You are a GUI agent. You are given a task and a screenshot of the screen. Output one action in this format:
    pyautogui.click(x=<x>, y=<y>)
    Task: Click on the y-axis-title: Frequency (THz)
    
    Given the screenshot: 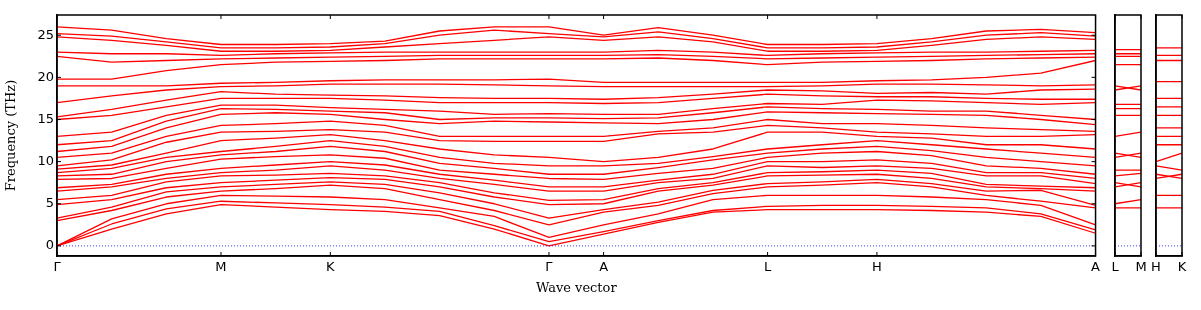 What is the action you would take?
    pyautogui.click(x=11, y=135)
    